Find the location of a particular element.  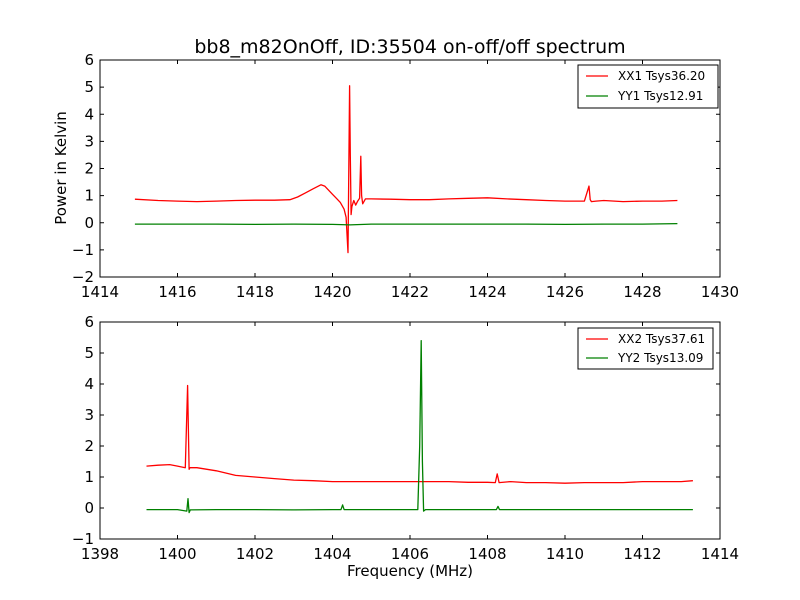

x-tick-label: 1404 is located at coordinates (332, 554).